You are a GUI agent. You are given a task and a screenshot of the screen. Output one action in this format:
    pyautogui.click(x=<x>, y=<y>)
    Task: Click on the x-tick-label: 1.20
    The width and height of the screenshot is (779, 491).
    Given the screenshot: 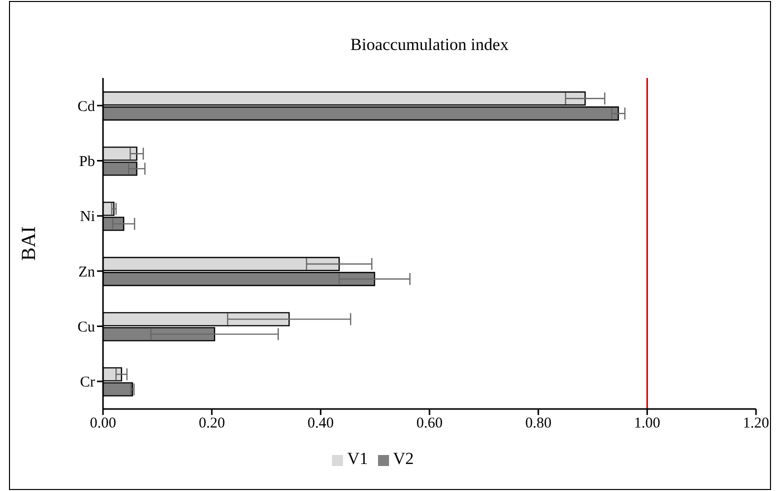 What is the action you would take?
    pyautogui.click(x=756, y=424)
    